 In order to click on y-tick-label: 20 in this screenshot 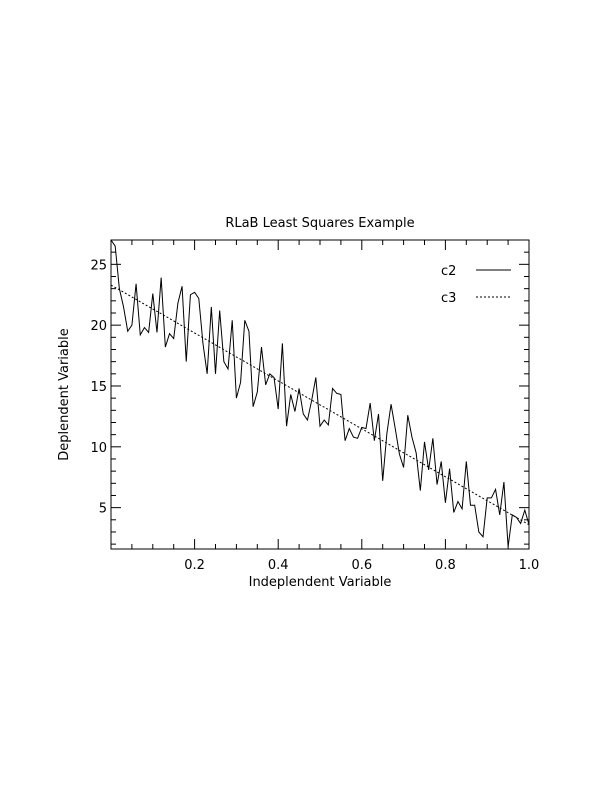, I will do `click(98, 326)`.